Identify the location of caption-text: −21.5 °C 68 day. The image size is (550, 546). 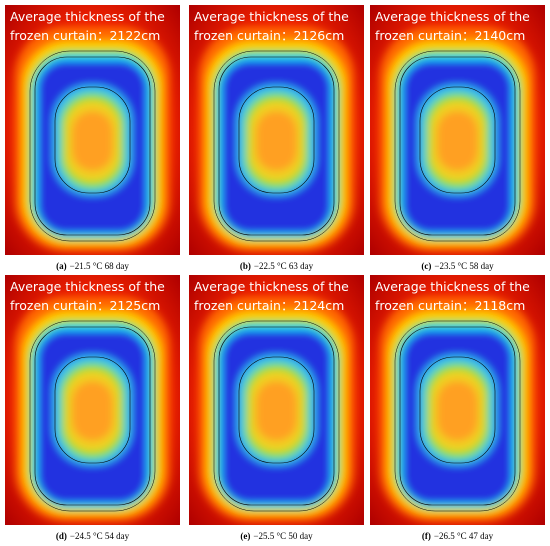
(100, 266).